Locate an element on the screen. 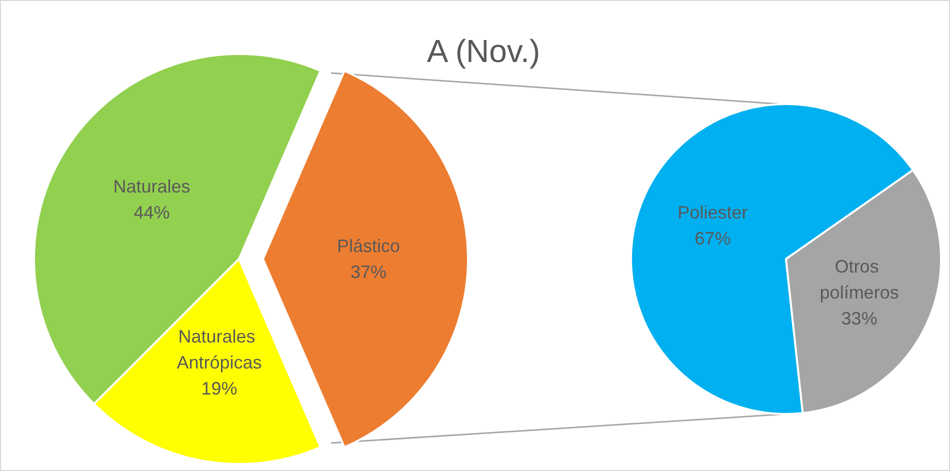 The image size is (950, 471). data-label: 19% is located at coordinates (219, 388).